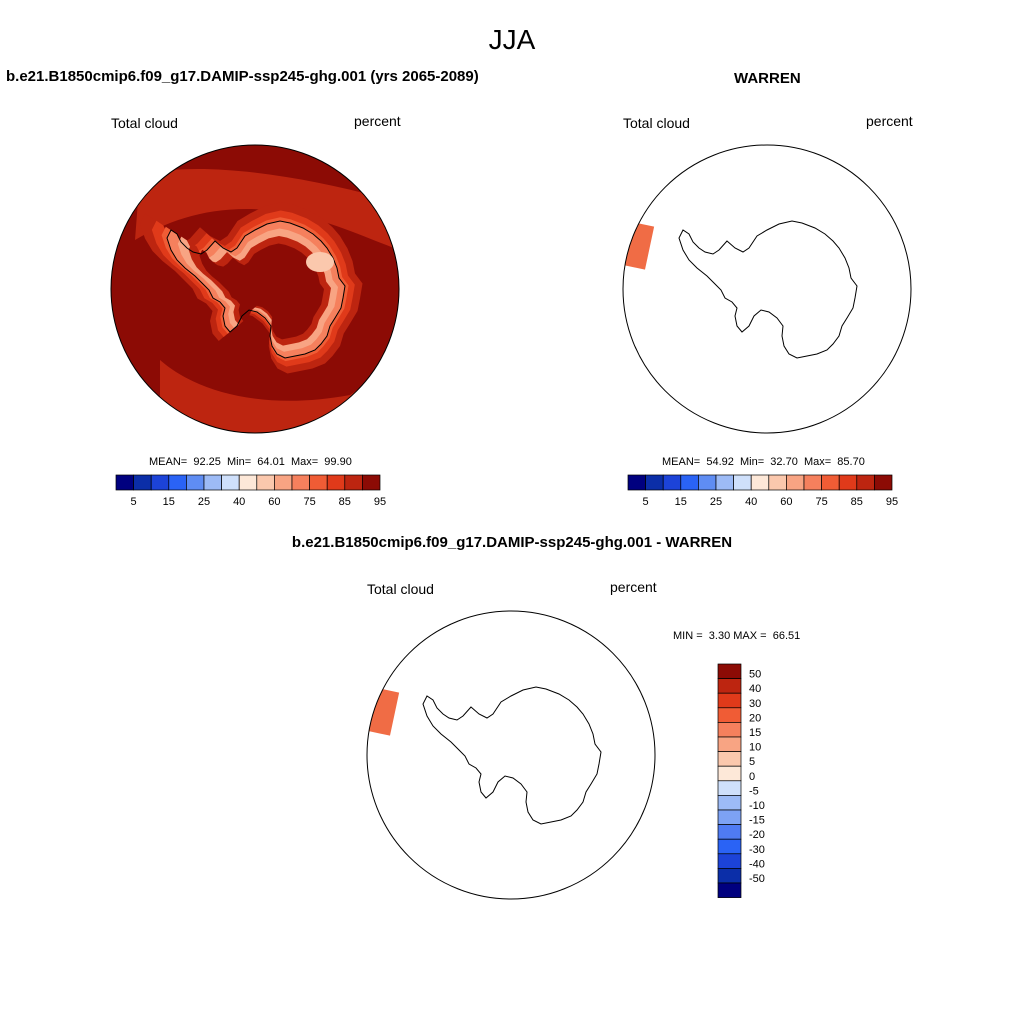  Describe the element at coordinates (239, 462) in the screenshot. I see `model-min-label: Min=` at that location.